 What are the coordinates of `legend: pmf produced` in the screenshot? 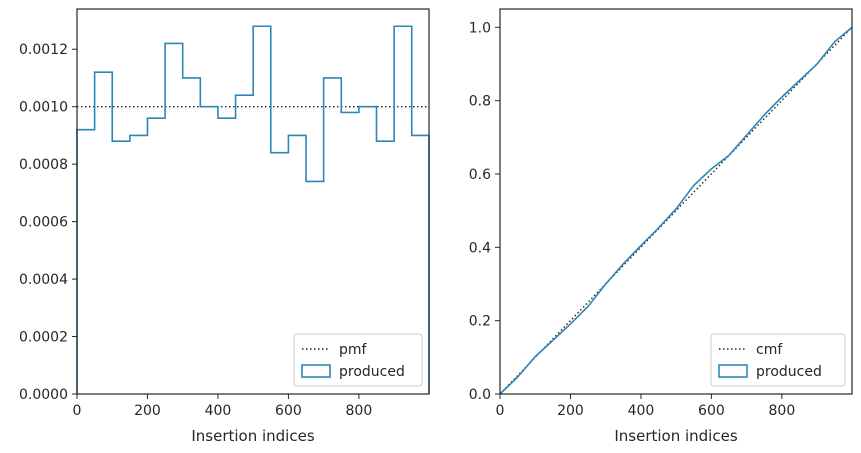 It's located at (358, 360).